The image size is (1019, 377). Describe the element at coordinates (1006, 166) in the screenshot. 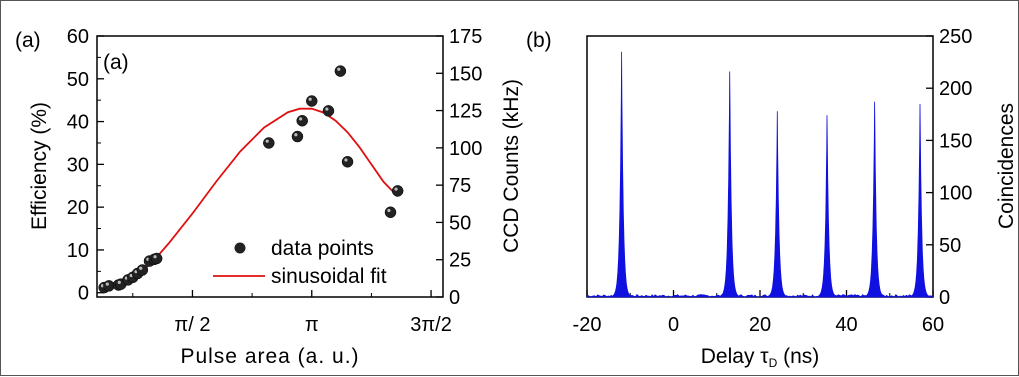

I see `panel-b-y-title: Coincidences` at that location.